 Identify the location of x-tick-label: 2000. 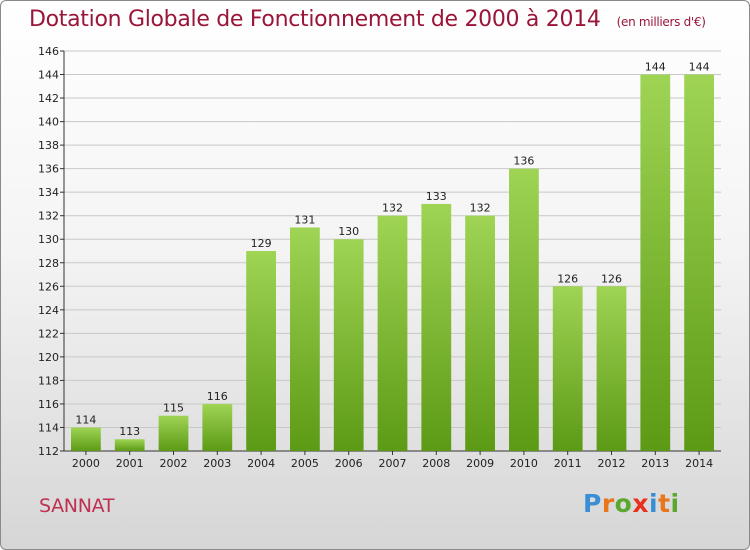
(86, 463).